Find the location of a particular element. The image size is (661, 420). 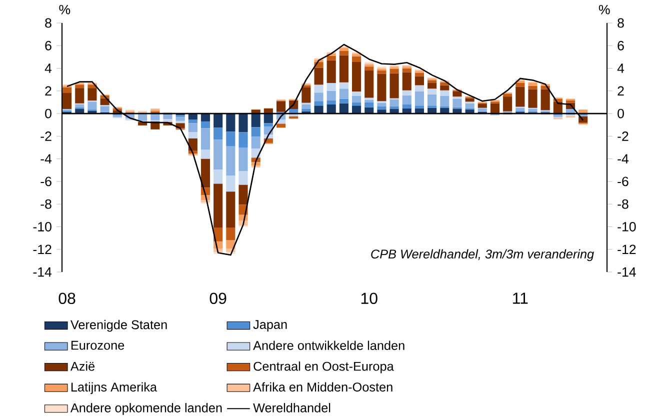

x-tick-label: 09 is located at coordinates (218, 298).